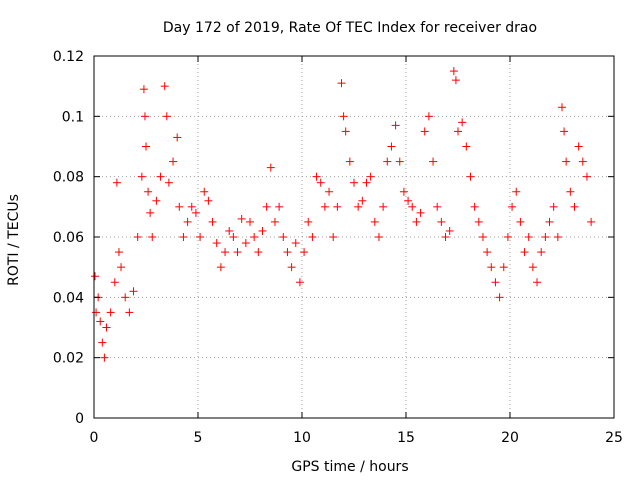 This screenshot has height=480, width=640. What do you see at coordinates (73, 117) in the screenshot?
I see `y-tick-label: 0.1` at bounding box center [73, 117].